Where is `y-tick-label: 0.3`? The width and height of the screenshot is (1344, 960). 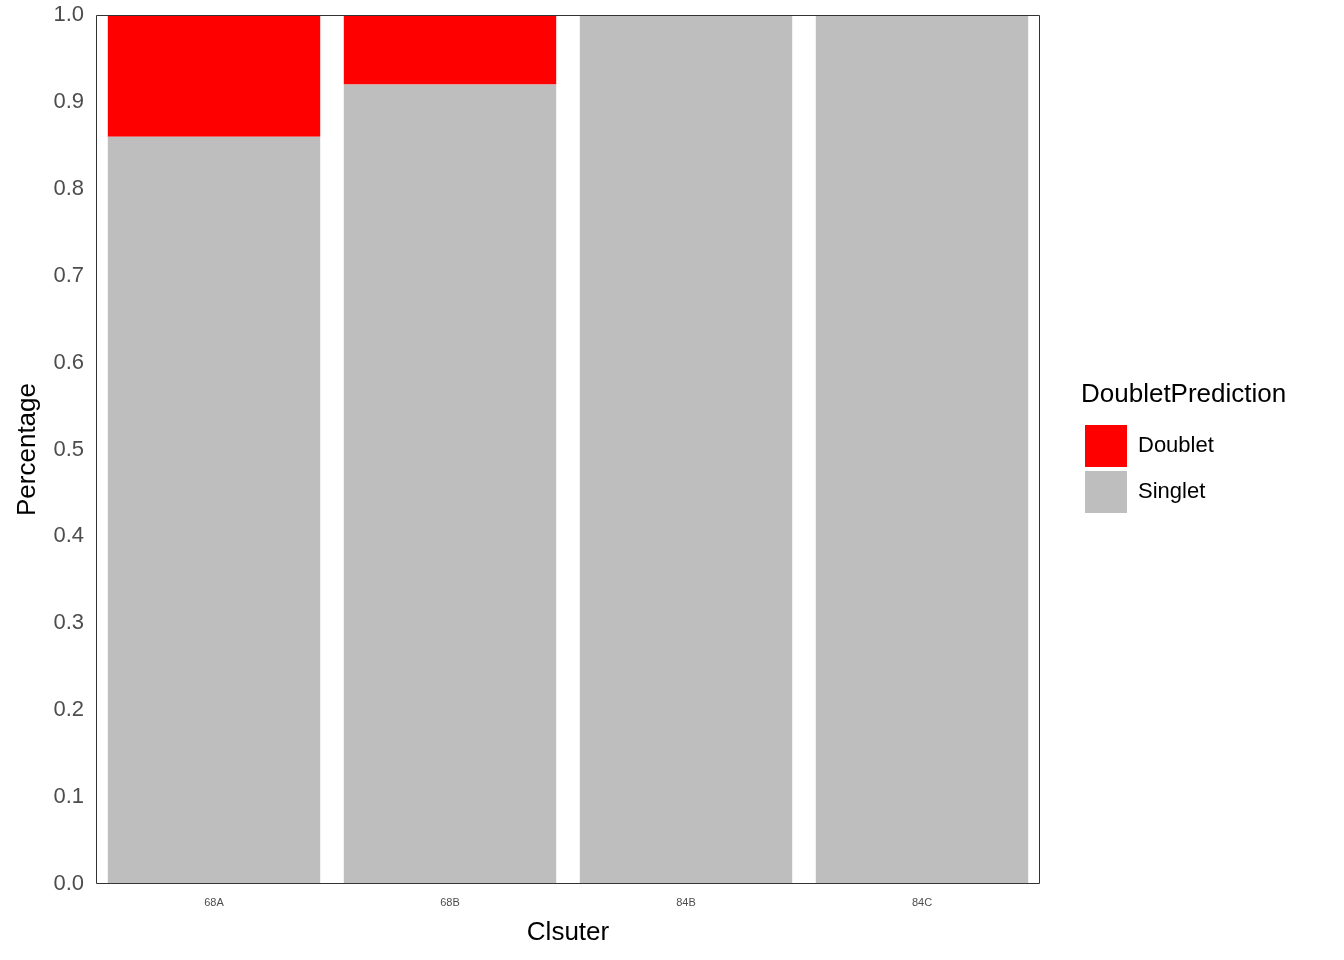
y-tick-label: 0.3 is located at coordinates (68, 622).